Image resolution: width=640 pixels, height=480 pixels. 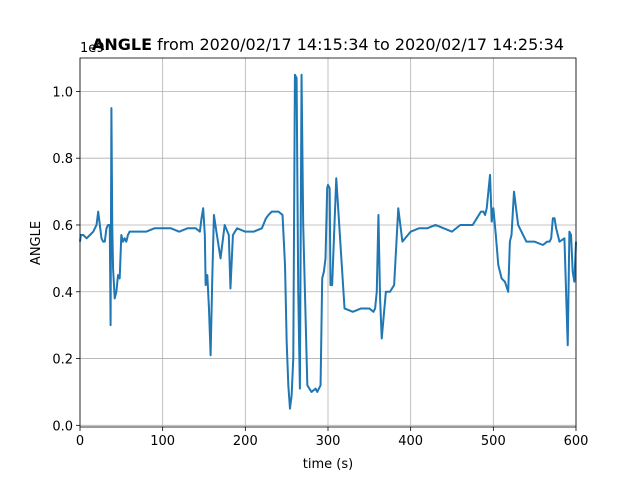 What do you see at coordinates (62, 360) in the screenshot?
I see `y-tick-label: 0.2` at bounding box center [62, 360].